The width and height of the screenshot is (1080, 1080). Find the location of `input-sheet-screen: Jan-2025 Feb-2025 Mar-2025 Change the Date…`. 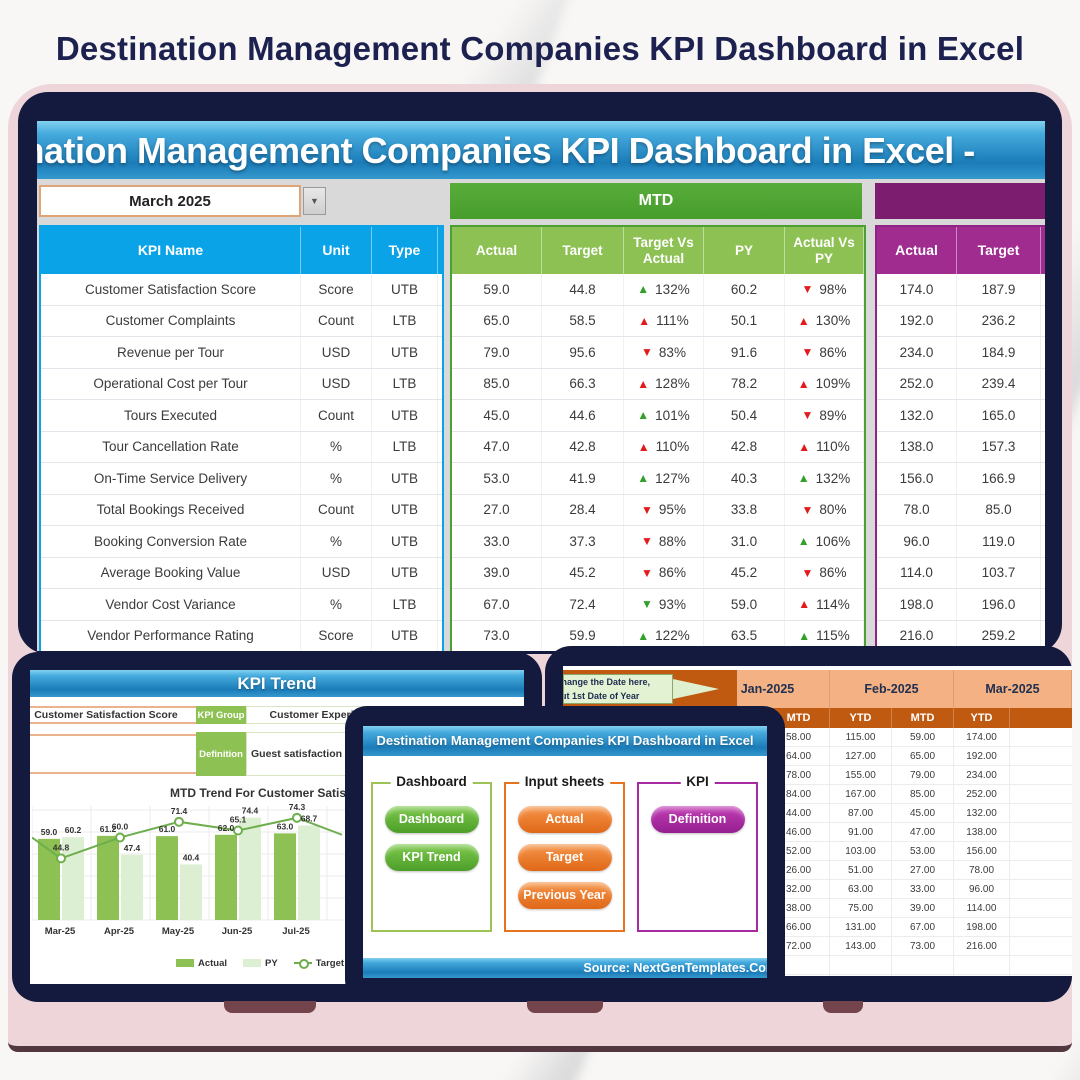

input-sheet-screen: Jan-2025 Feb-2025 Mar-2025 Change the Date… is located at coordinates (817, 821).